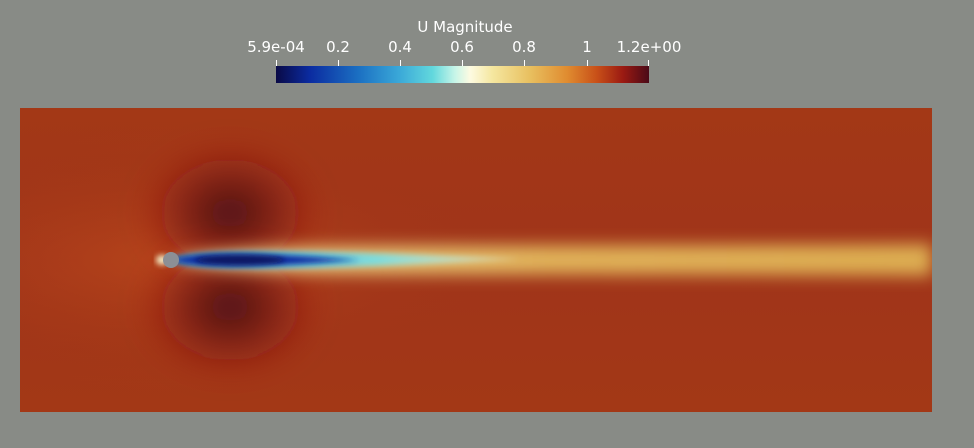  What do you see at coordinates (400, 47) in the screenshot?
I see `scalar-bar-tick-label: 0.4` at bounding box center [400, 47].